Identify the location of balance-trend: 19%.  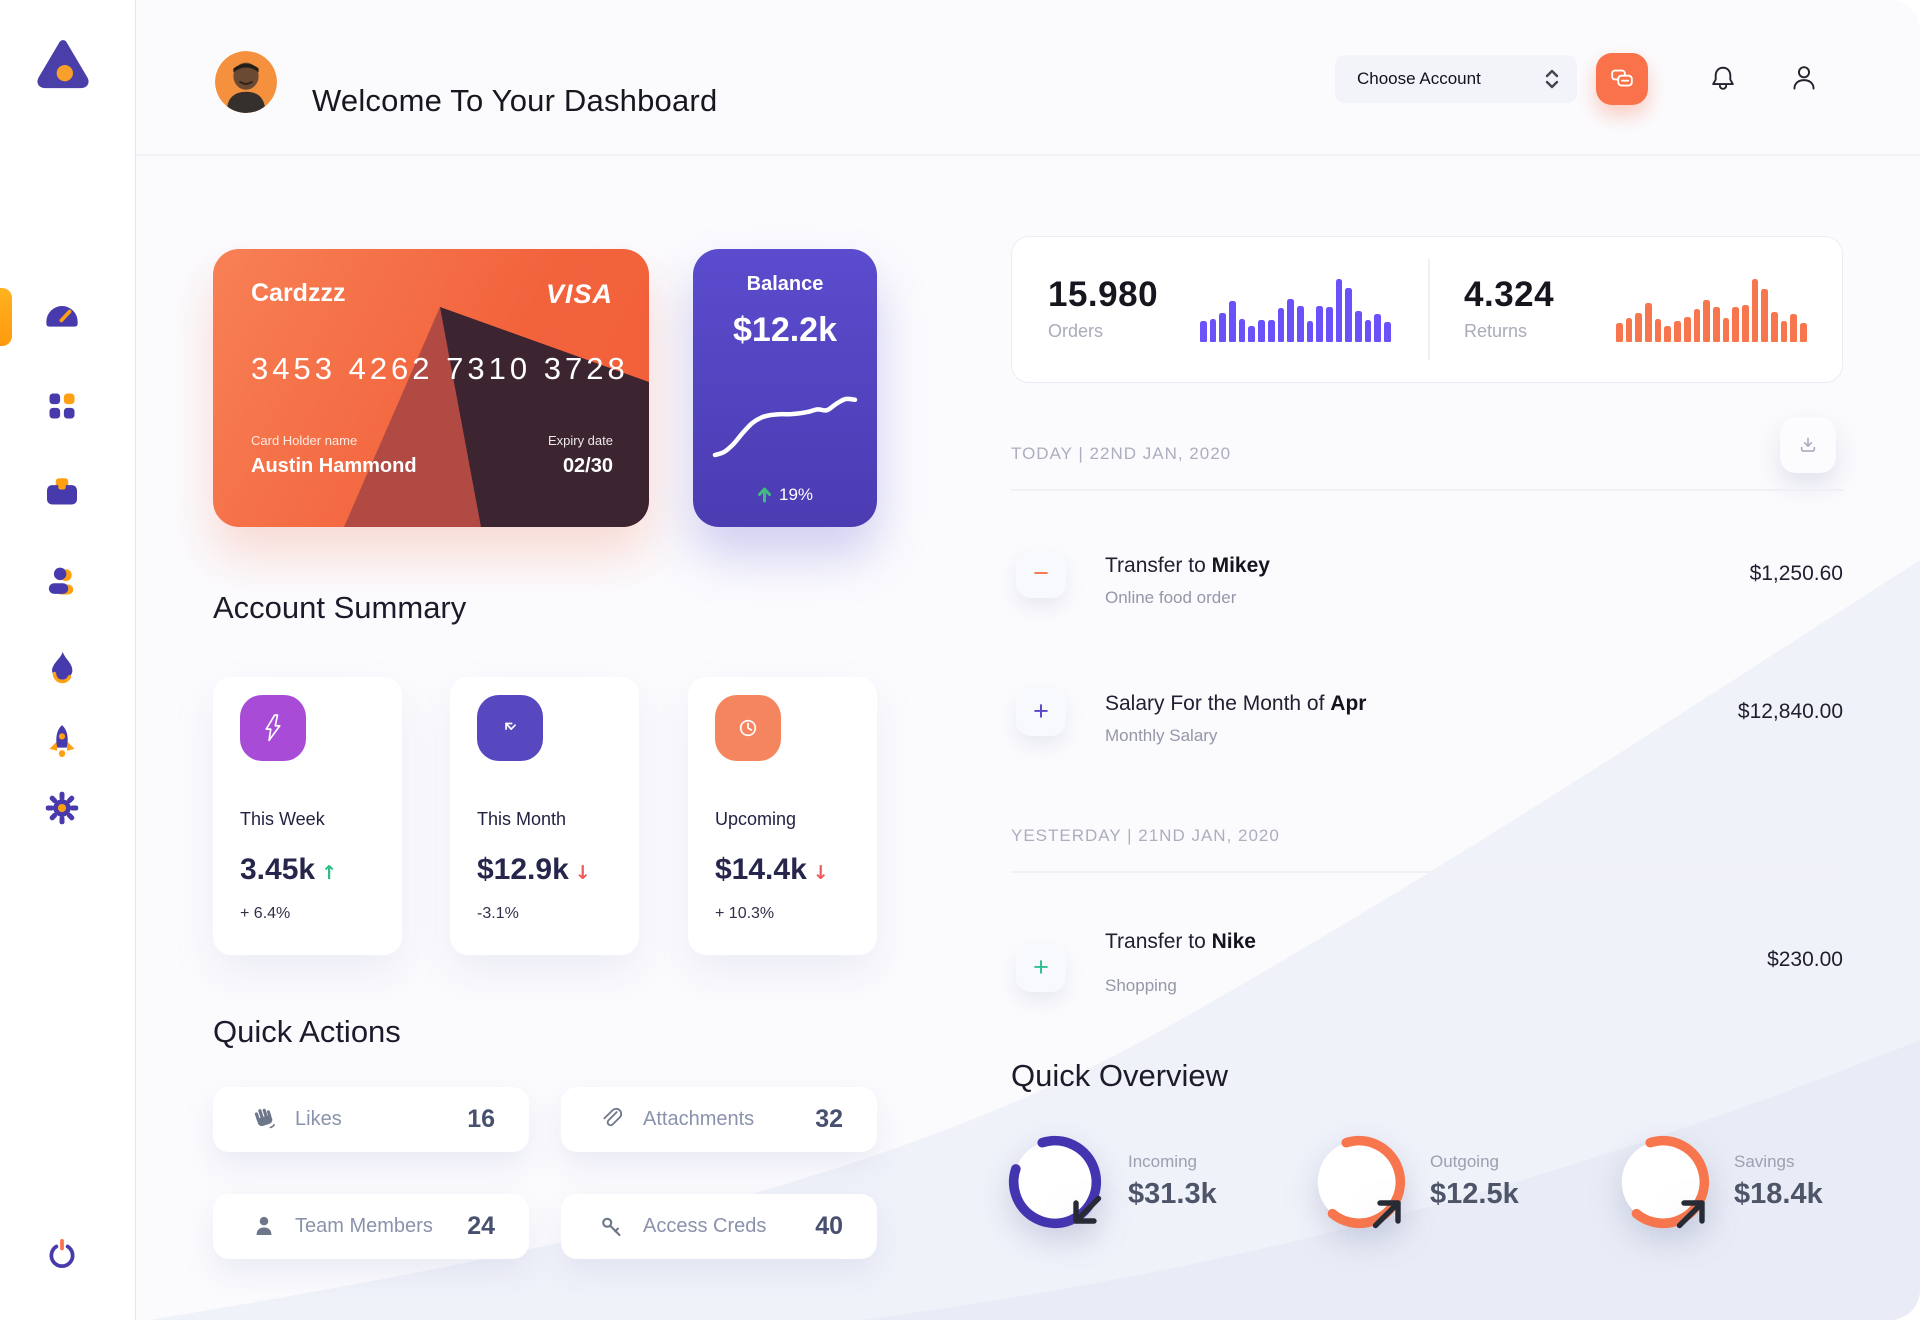
(785, 495).